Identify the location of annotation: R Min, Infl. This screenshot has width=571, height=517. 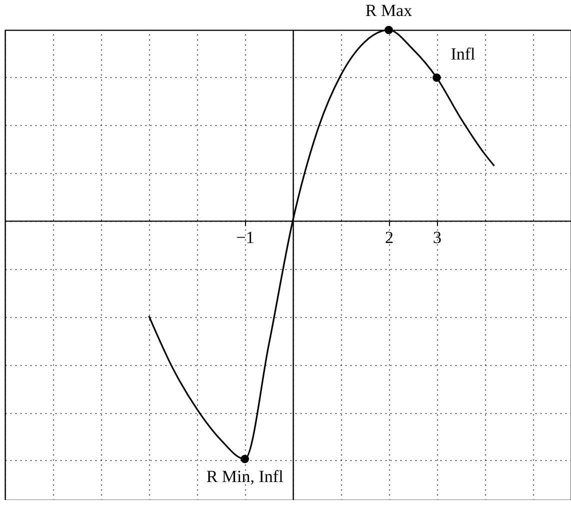
(245, 476).